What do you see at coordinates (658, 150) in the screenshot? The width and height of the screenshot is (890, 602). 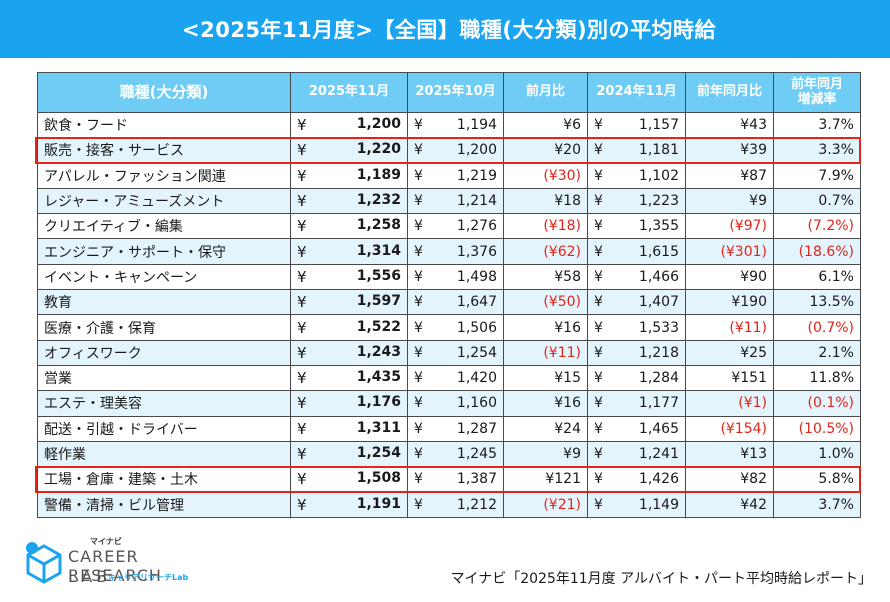 I see `cell-nov2024-value: 1,181` at bounding box center [658, 150].